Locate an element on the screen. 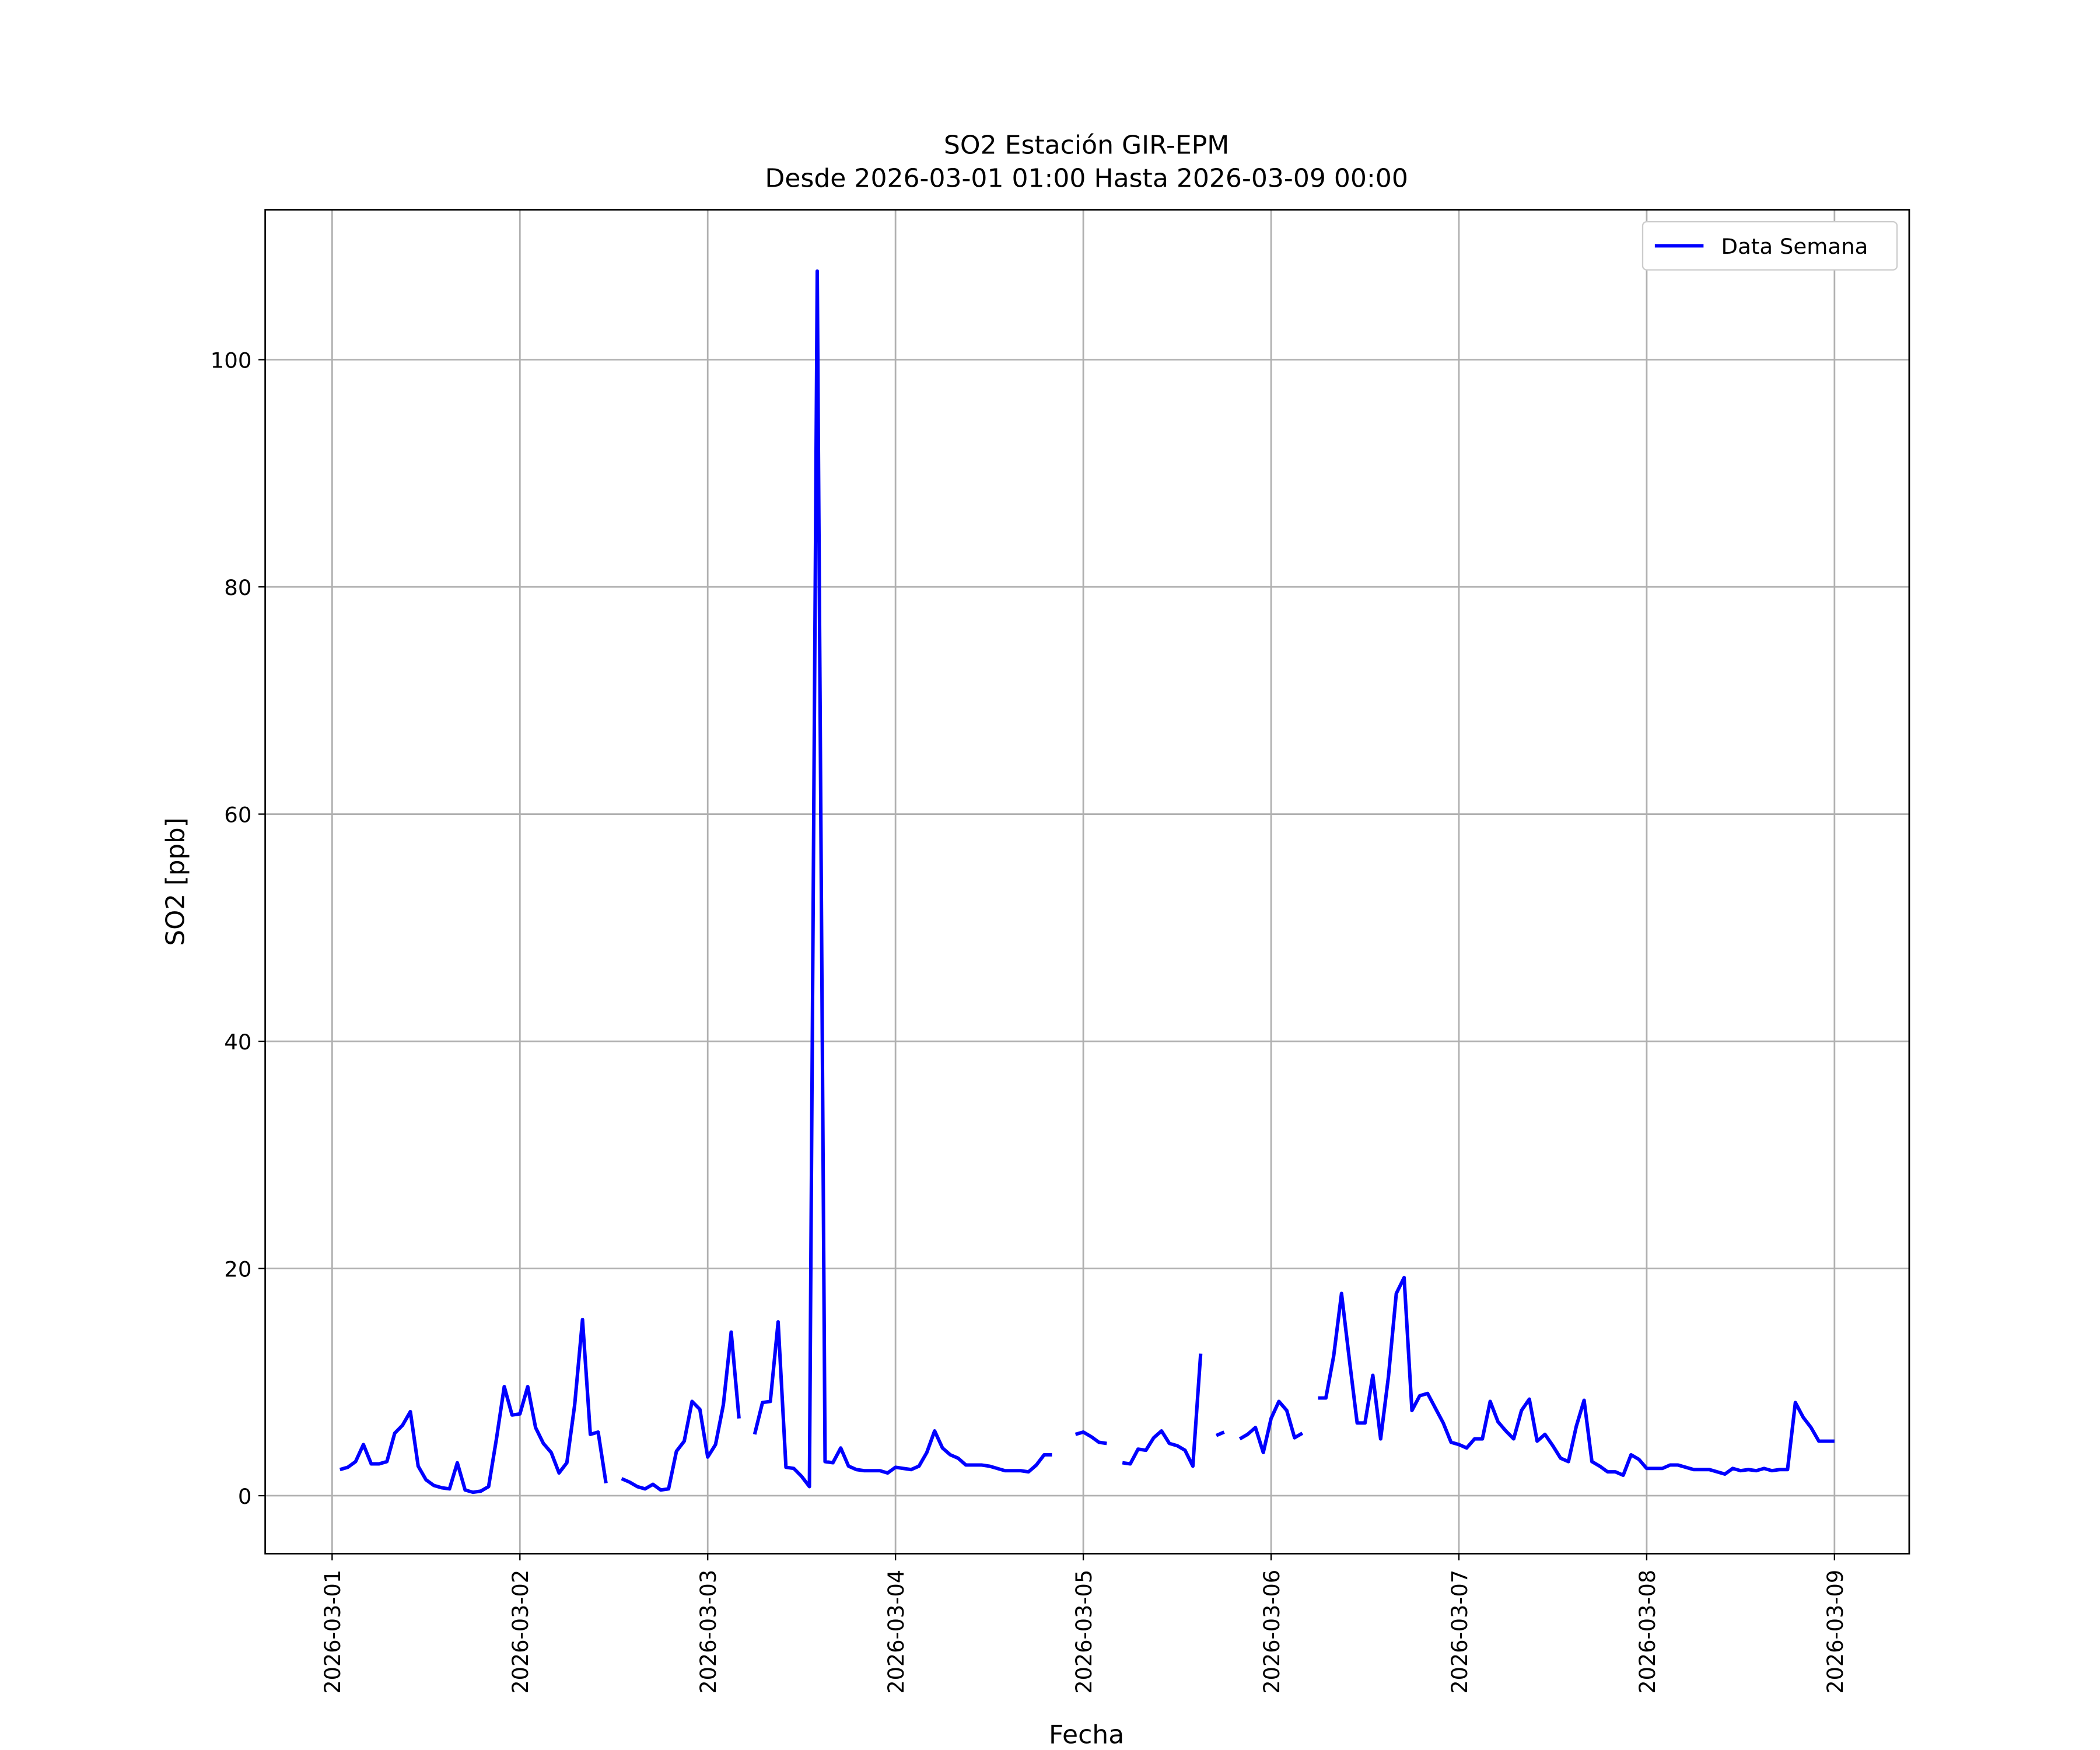 The height and width of the screenshot is (1750, 2100). legend-label: Data Semana is located at coordinates (1794, 246).